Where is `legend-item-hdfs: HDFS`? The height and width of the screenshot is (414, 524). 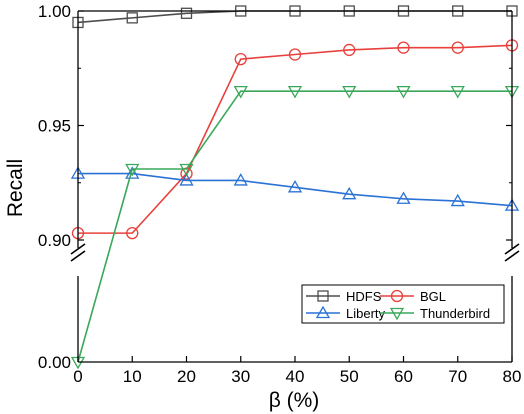 legend-item-hdfs: HDFS is located at coordinates (344, 296).